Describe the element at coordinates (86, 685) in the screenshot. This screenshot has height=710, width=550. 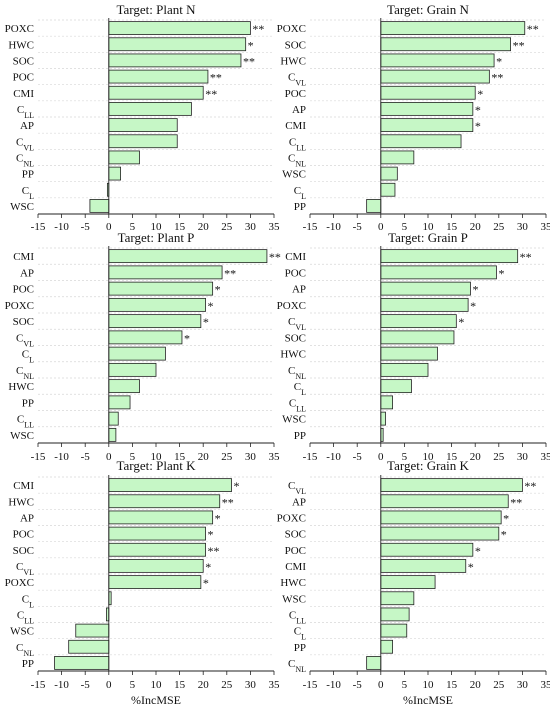
I see `x-tick-label: -5` at that location.